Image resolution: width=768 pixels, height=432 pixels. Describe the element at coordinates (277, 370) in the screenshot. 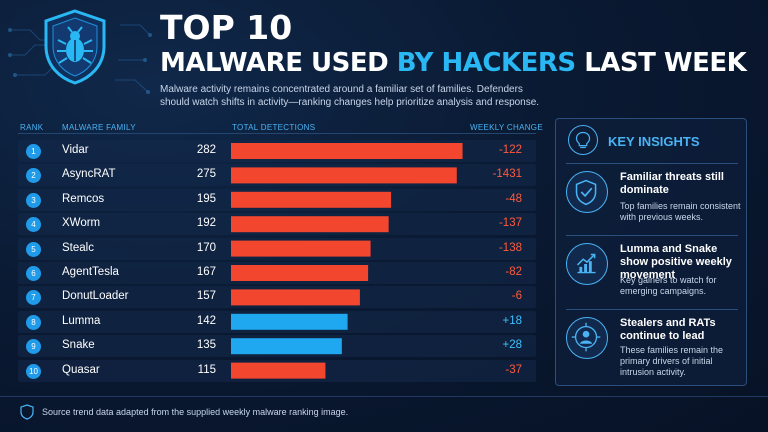

I see `table-row: 10 Quasar 115 -37` at that location.